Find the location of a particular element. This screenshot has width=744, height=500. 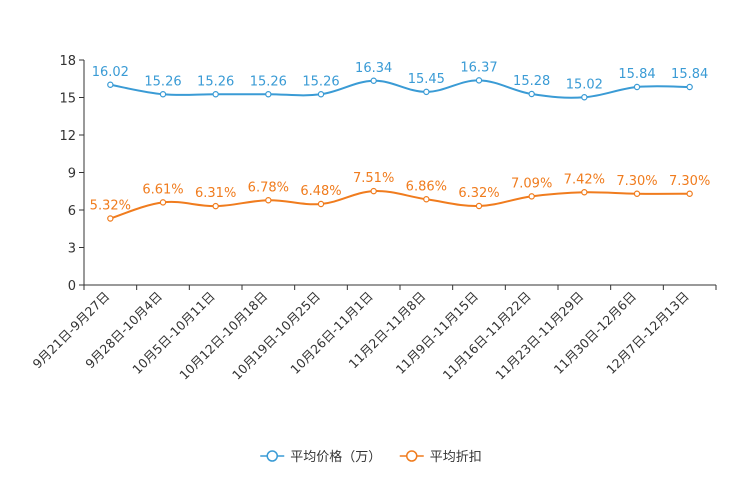

legend-item-2: 平均折扣 is located at coordinates (440, 457).